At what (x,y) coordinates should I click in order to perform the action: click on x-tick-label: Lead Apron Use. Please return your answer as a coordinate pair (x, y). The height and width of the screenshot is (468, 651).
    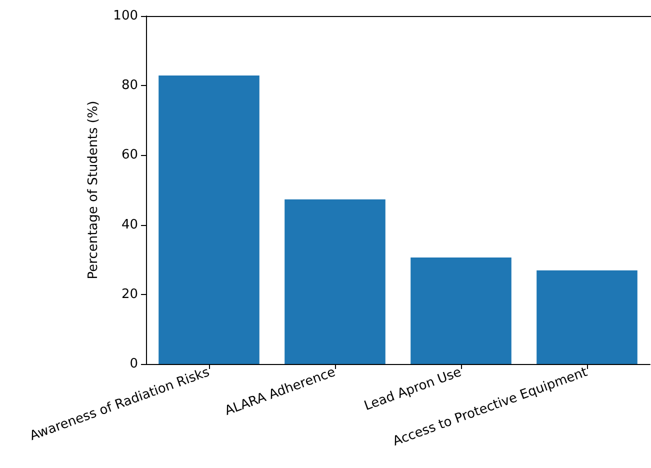
    Looking at the image, I should click on (413, 389).